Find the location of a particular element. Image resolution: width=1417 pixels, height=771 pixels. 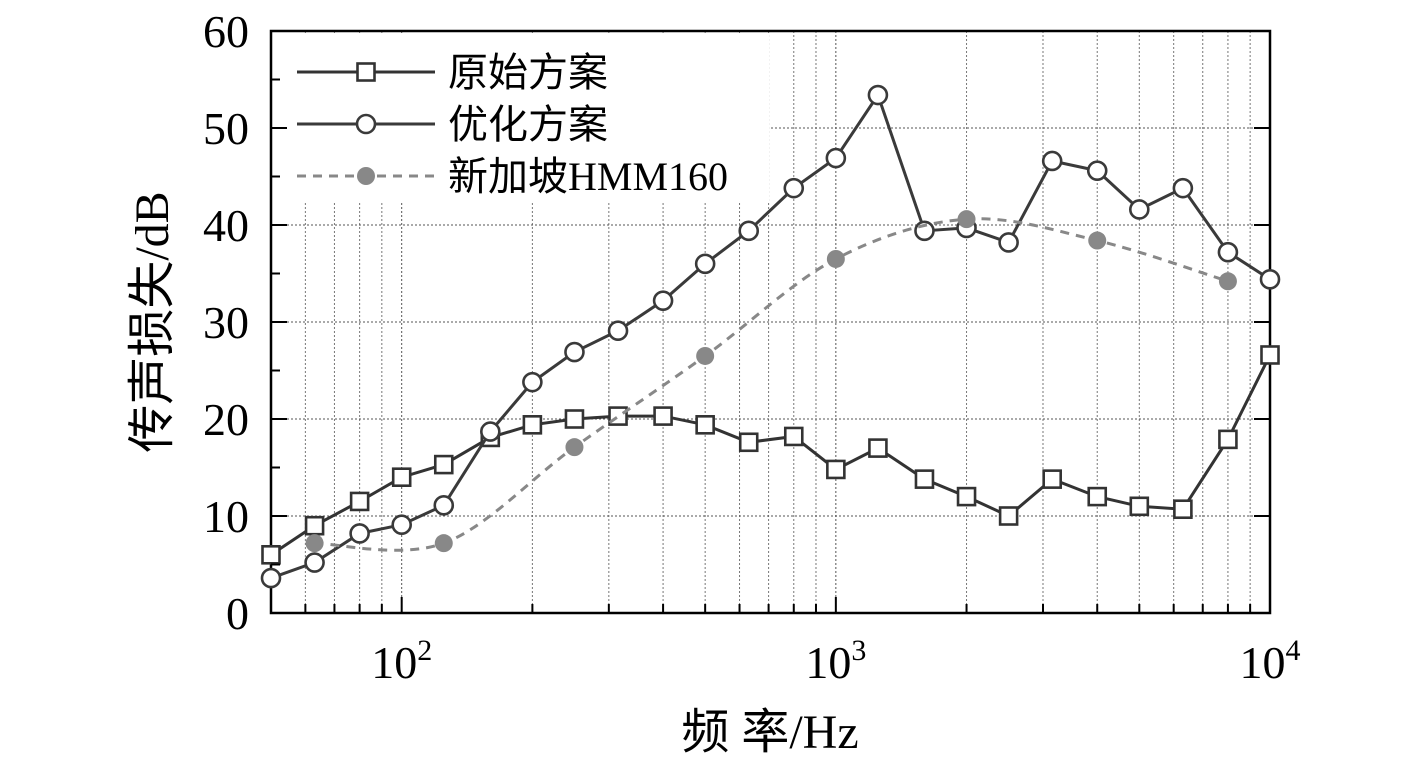

legend-background is located at coordinates (521, 118).